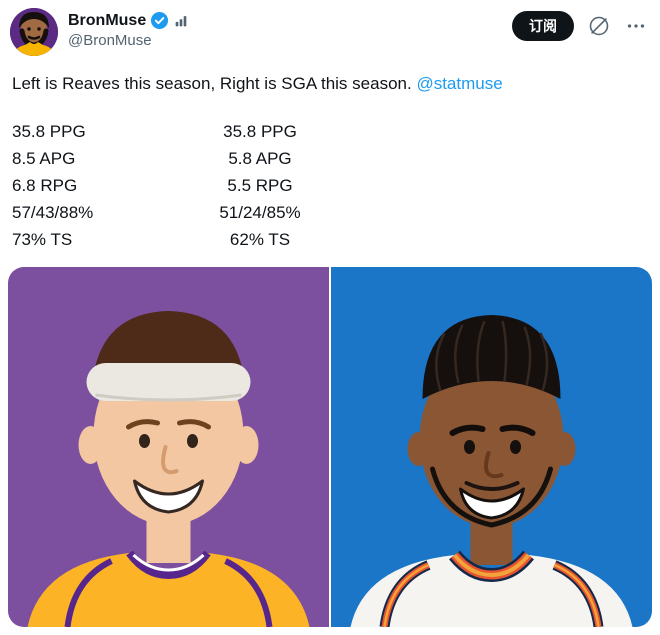  What do you see at coordinates (336, 212) in the screenshot?
I see `stat-row-splits: 57/43/88% 51/24/85%` at bounding box center [336, 212].